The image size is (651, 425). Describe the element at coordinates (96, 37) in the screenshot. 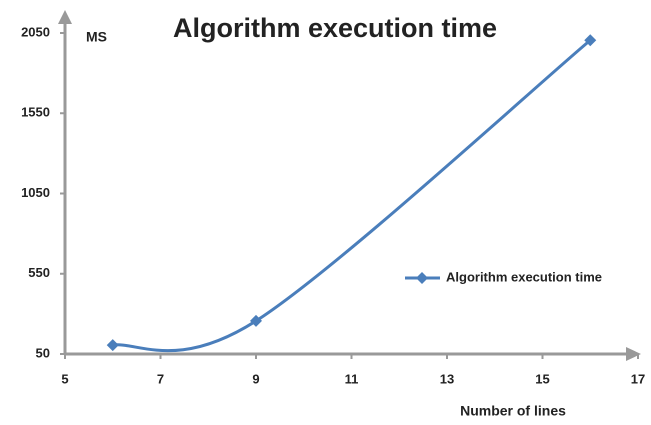

I see `y-axis-label: MS` at that location.